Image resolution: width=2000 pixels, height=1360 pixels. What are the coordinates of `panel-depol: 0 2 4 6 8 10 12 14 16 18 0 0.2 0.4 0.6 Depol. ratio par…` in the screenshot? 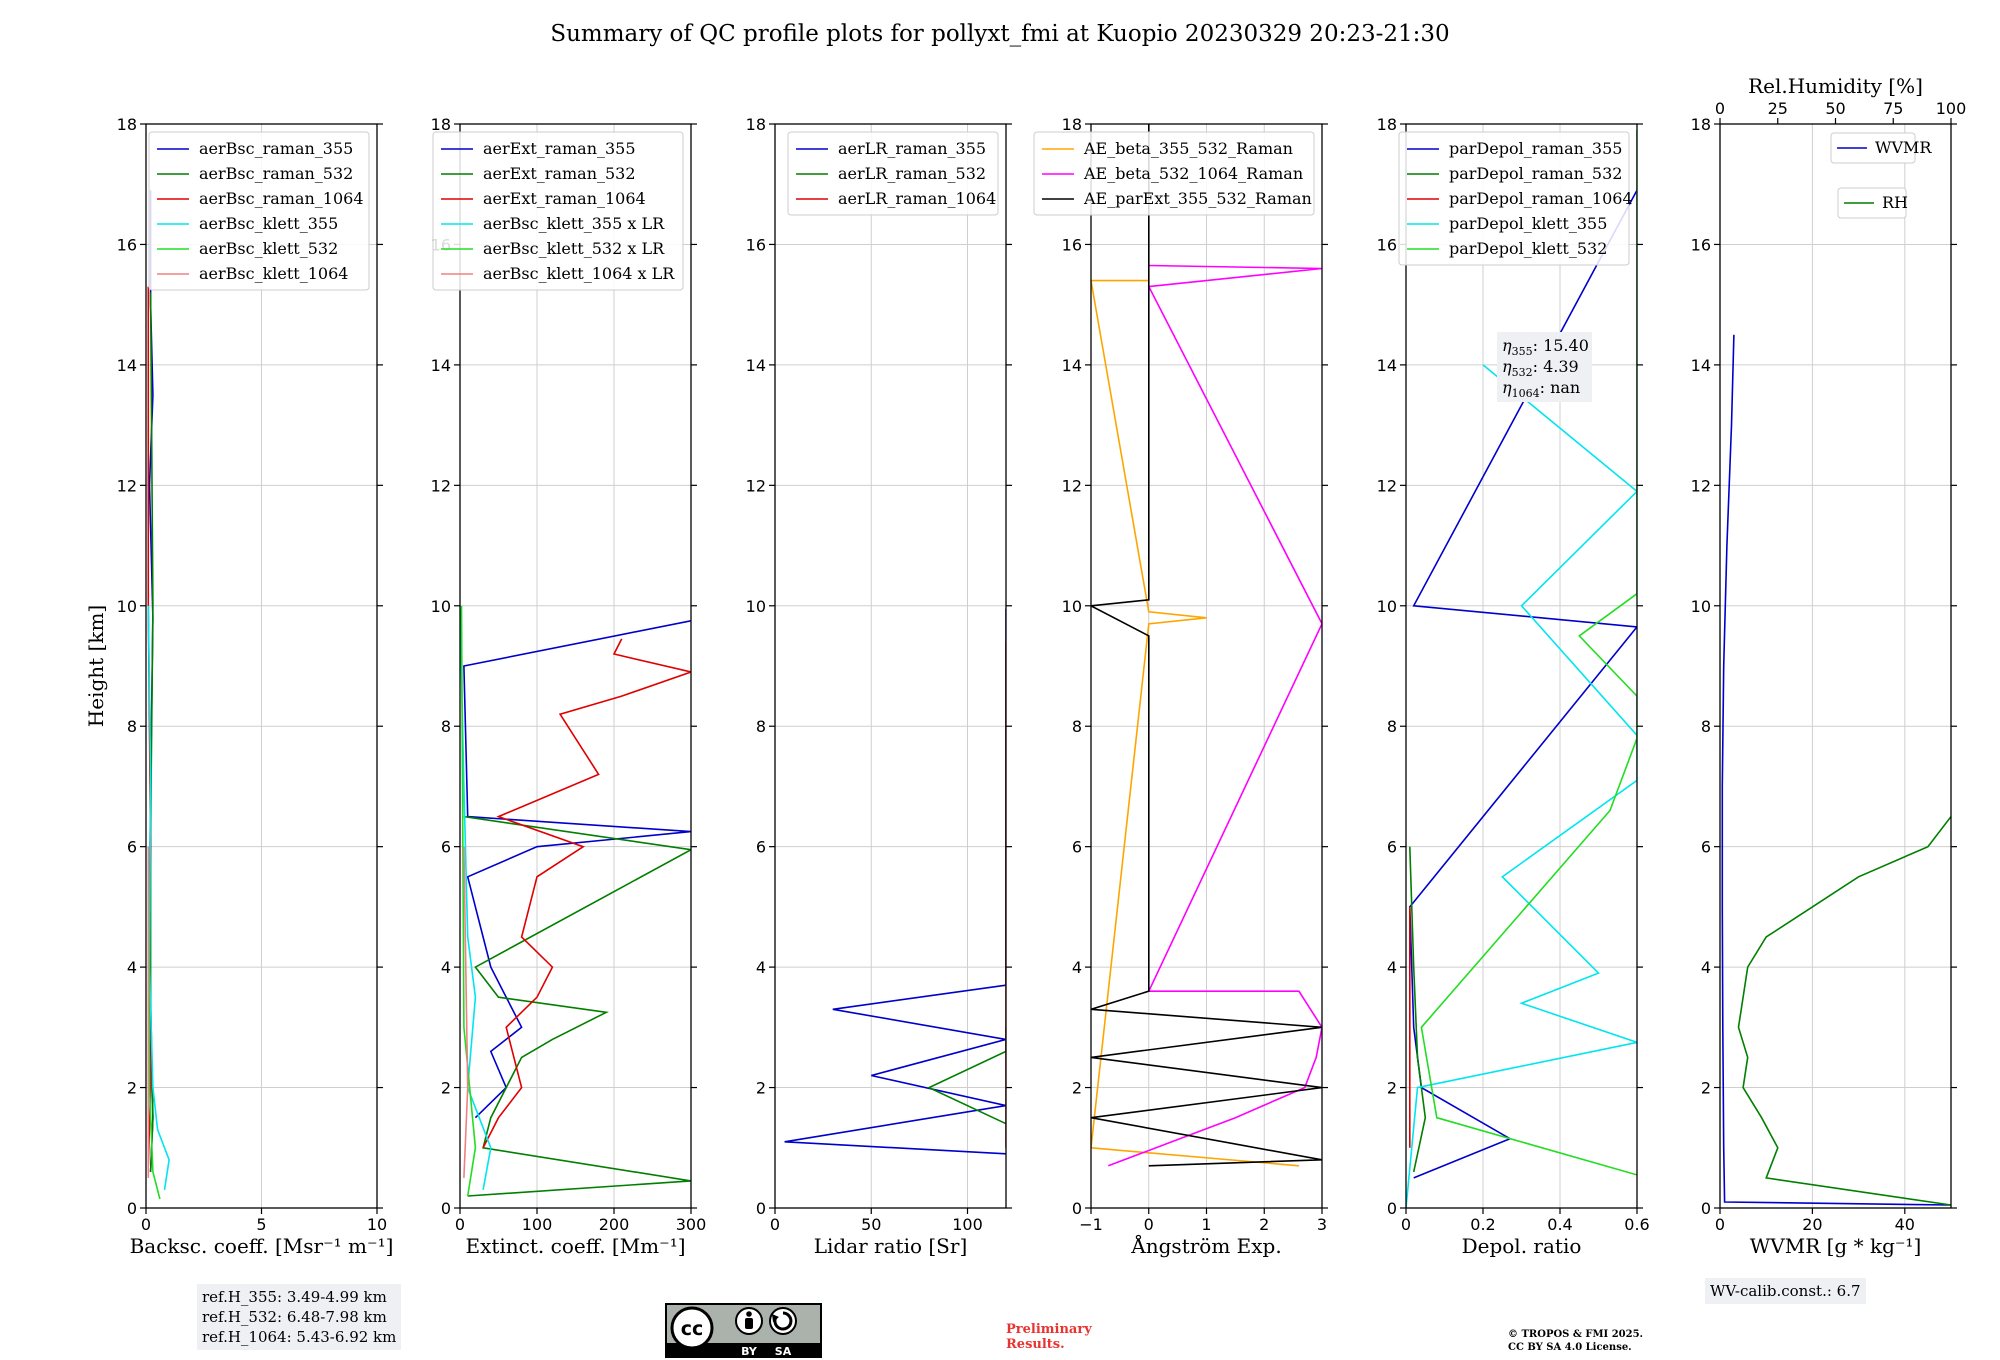 It's located at (1513, 686).